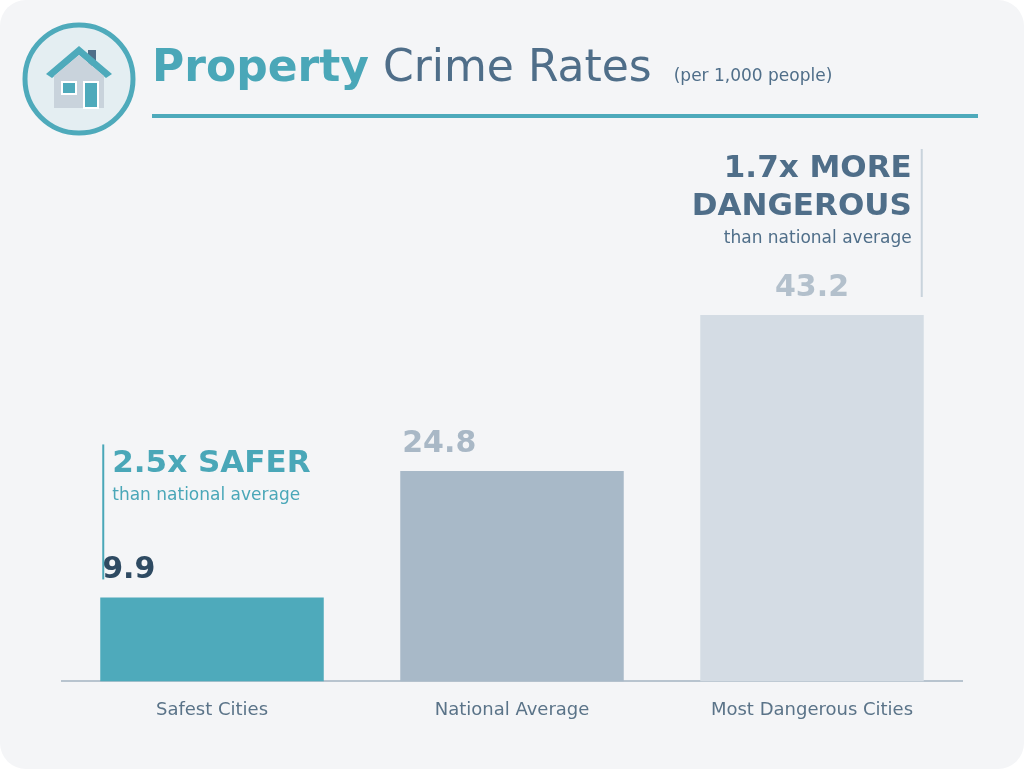 This screenshot has height=769, width=1024. Describe the element at coordinates (206, 494) in the screenshot. I see `annotation: than national average` at that location.